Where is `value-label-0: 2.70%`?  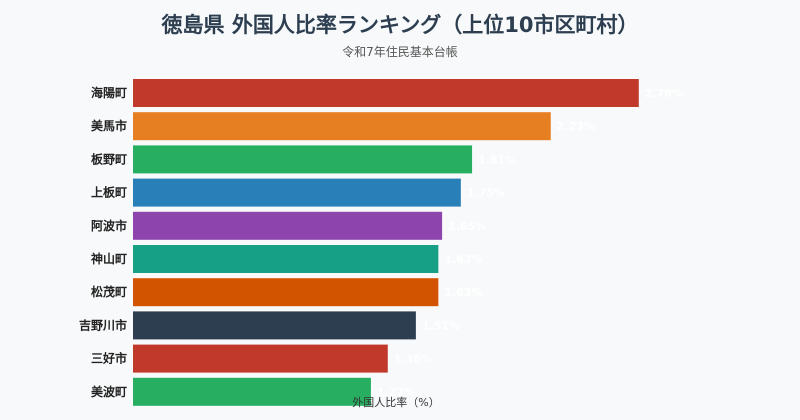
value-label-0: 2.70% is located at coordinates (664, 93).